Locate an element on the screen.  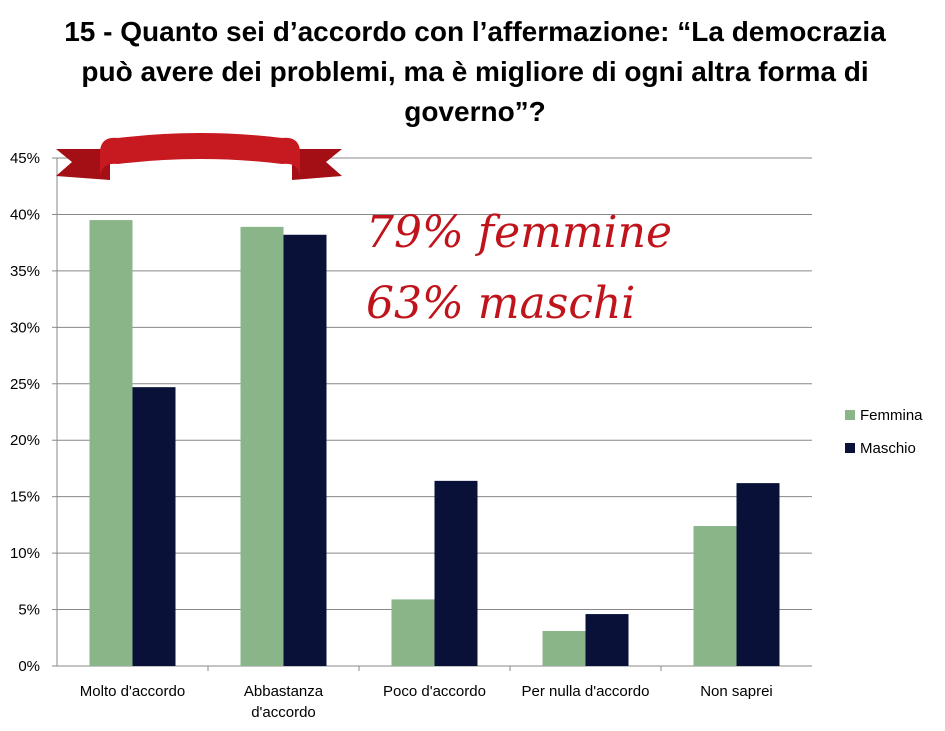
y-tick-label: 20% is located at coordinates (25, 440).